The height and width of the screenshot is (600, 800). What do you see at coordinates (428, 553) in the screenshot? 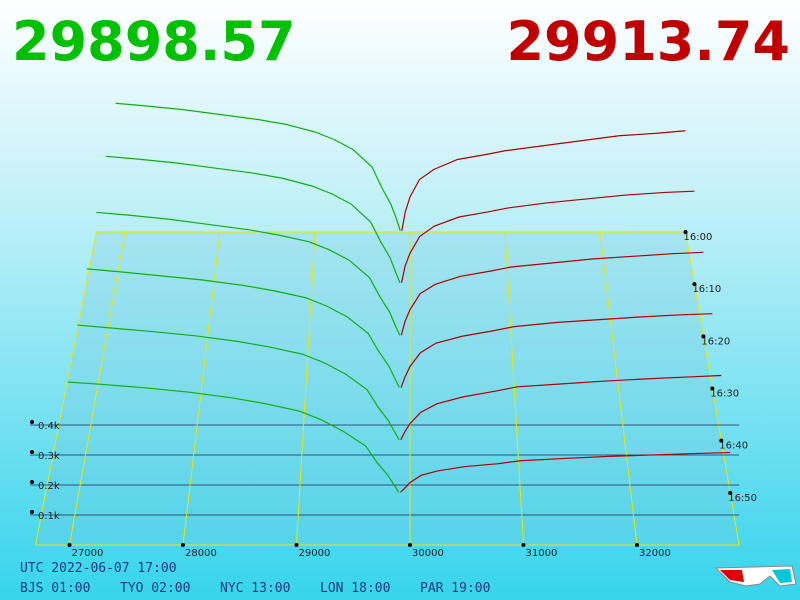
I see `x-tick-label: 30000` at bounding box center [428, 553].